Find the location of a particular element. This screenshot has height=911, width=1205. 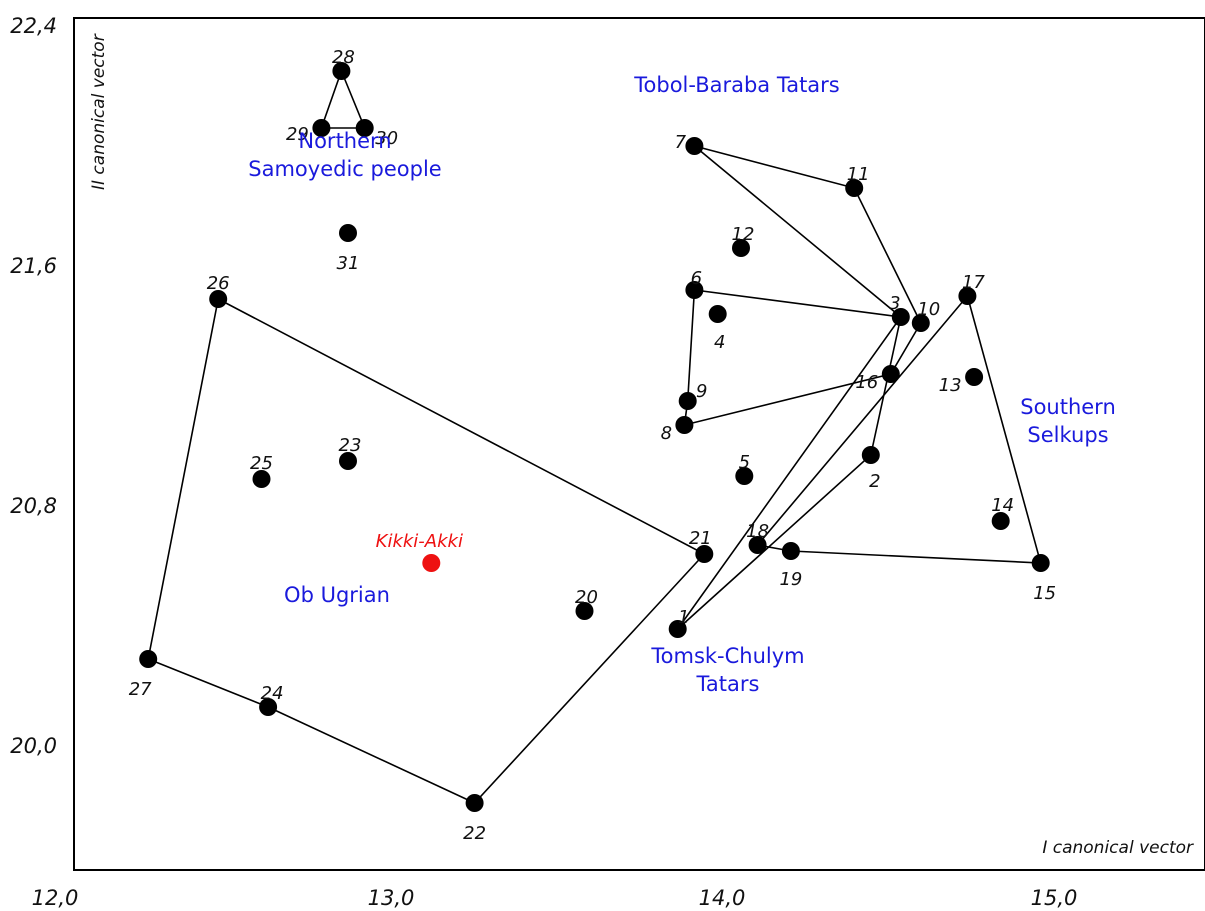

x-axis-label: I canonical vector is located at coordinates (1118, 848).